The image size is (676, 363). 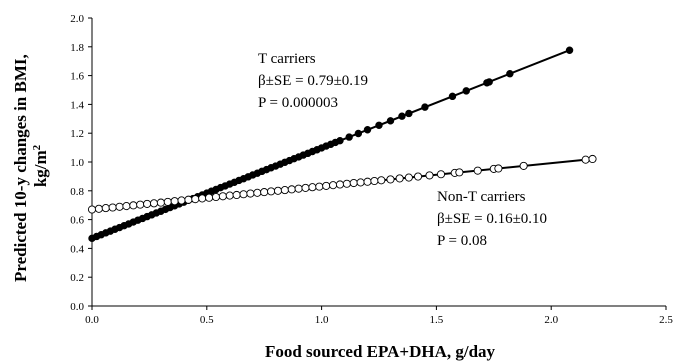 I want to click on annotation-non-t-carriers-label: Non-T carriers, so click(x=481, y=197).